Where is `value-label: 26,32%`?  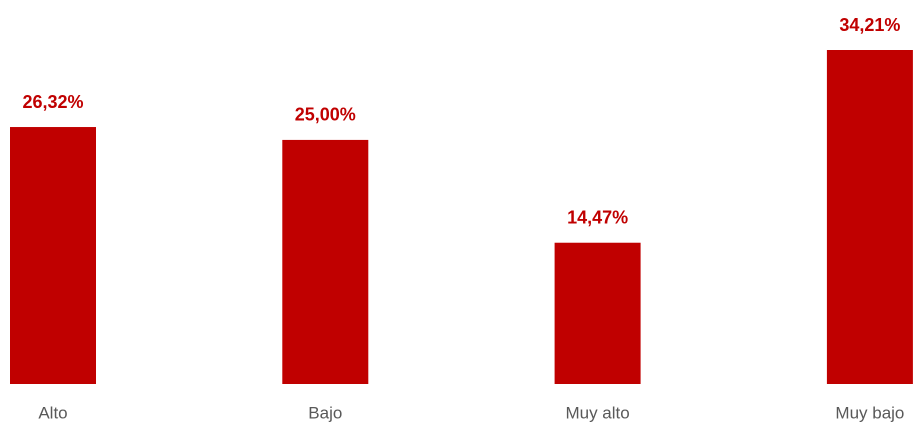
value-label: 26,32% is located at coordinates (52, 102).